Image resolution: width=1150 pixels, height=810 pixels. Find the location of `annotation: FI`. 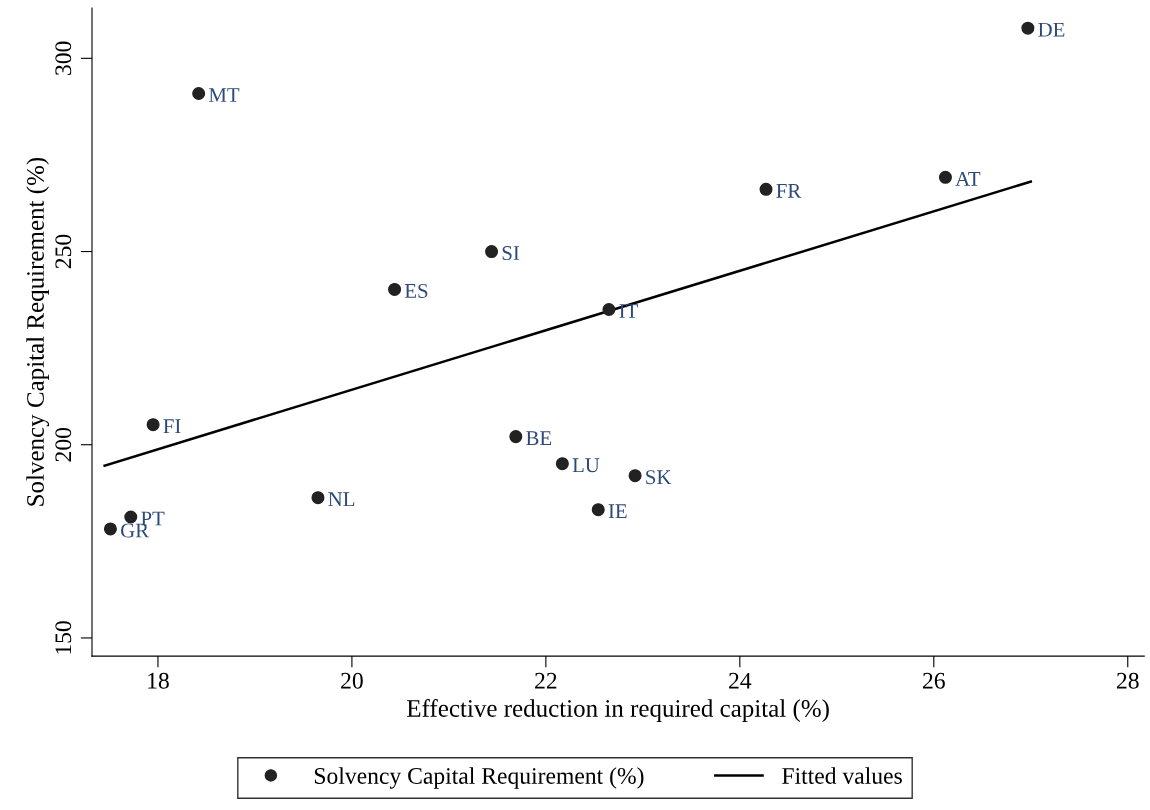

annotation: FI is located at coordinates (172, 426).